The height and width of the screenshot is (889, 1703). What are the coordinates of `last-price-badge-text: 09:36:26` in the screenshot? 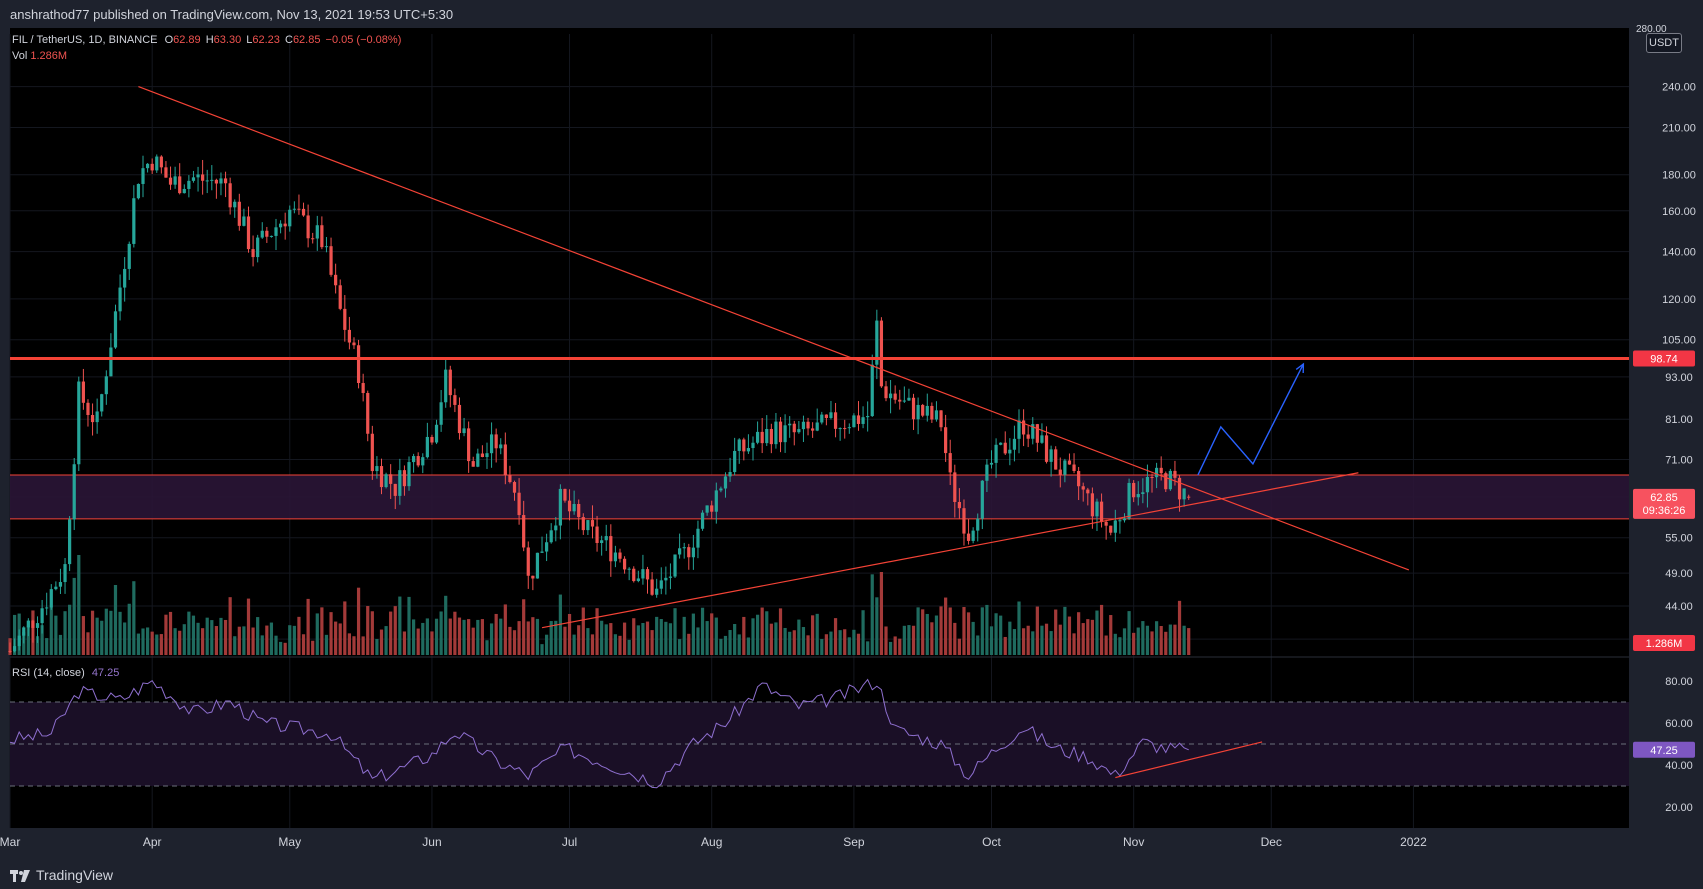 It's located at (1664, 511).